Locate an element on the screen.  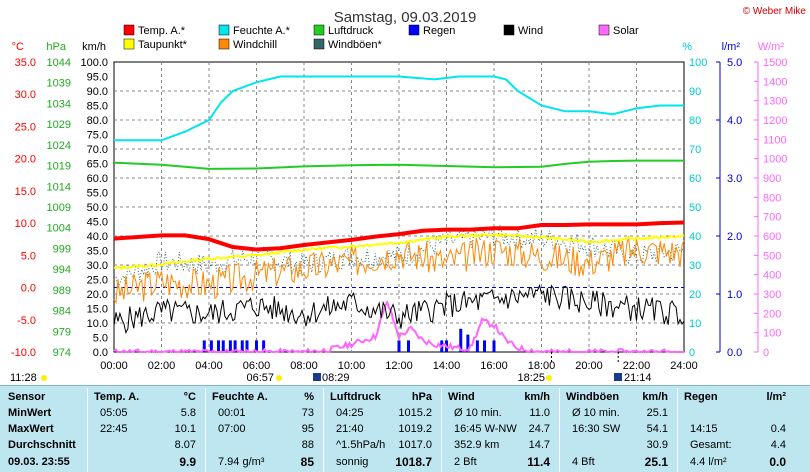
x-tick-label: 02:00 is located at coordinates (162, 366).